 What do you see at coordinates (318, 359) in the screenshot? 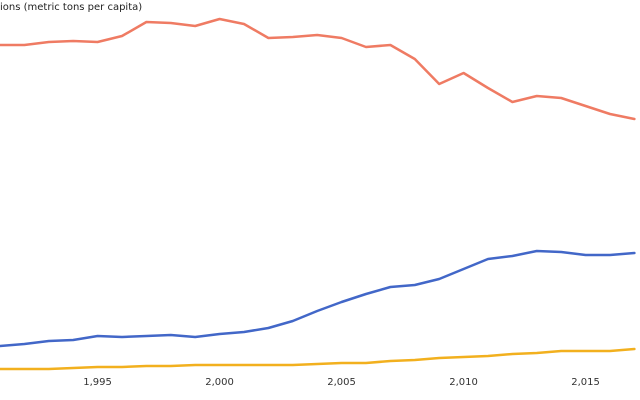
I see `series-line` at bounding box center [318, 359].